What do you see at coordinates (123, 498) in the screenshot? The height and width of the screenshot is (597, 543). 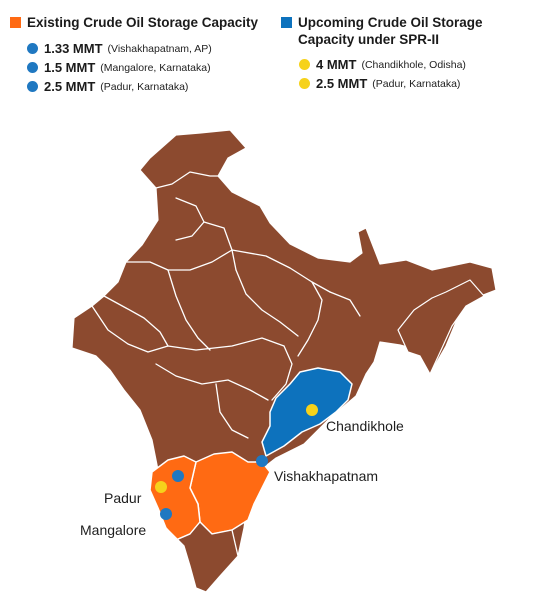 I see `padur-label: Padur` at bounding box center [123, 498].